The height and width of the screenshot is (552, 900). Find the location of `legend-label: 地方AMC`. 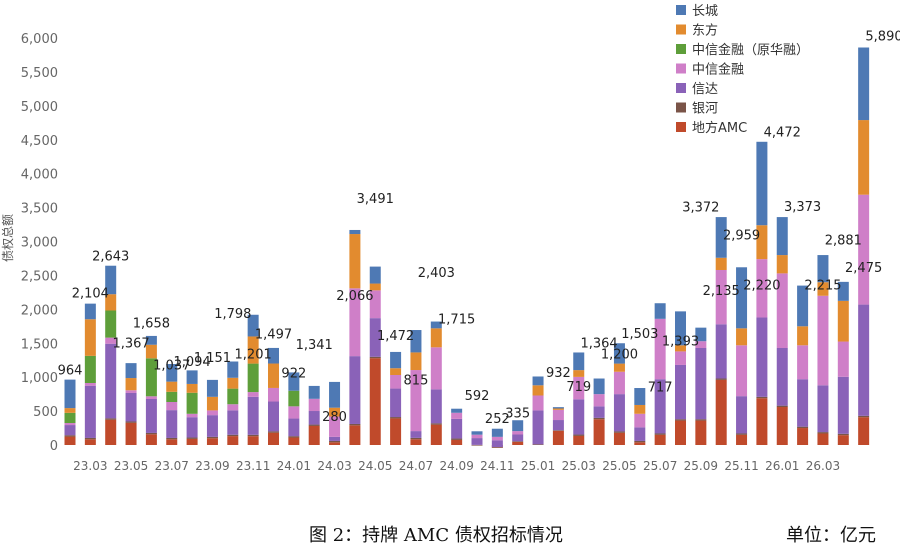

legend-label: 地方AMC is located at coordinates (719, 128).